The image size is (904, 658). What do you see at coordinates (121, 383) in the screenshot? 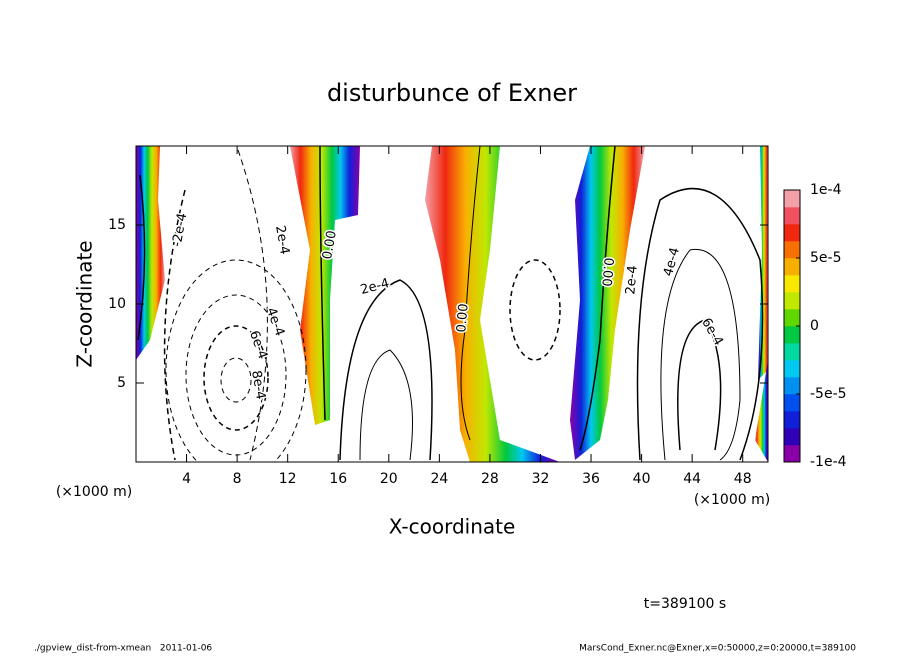
I see `y-tick-label: 5` at bounding box center [121, 383].